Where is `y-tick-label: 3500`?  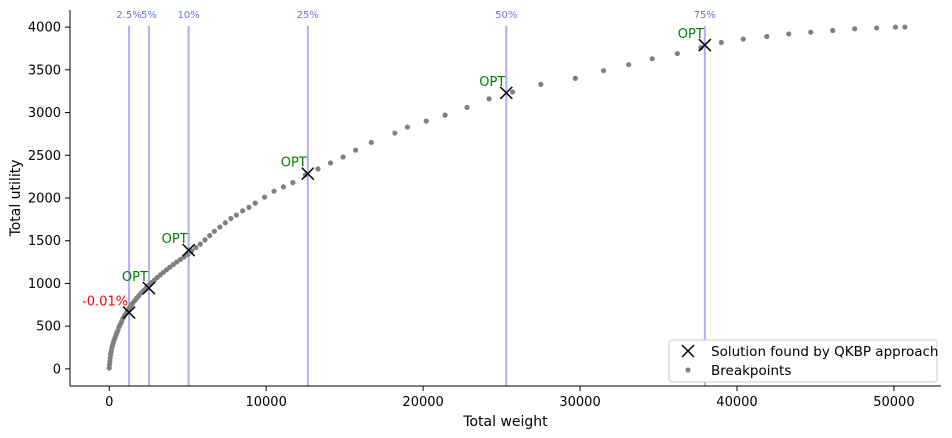
y-tick-label: 3500 is located at coordinates (44, 70).